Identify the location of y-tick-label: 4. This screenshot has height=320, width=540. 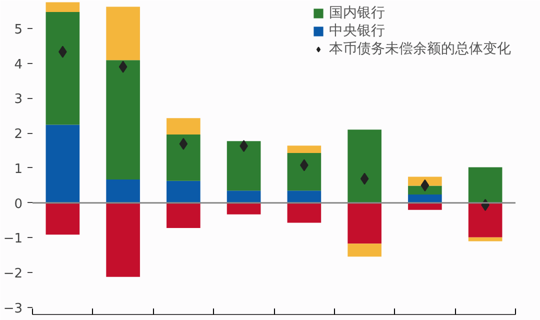
(18, 64).